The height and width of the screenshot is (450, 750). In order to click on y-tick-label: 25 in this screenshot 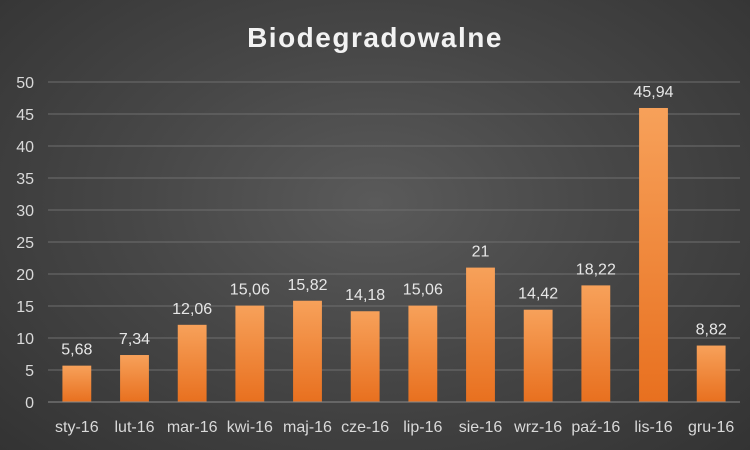, I will do `click(25, 243)`.